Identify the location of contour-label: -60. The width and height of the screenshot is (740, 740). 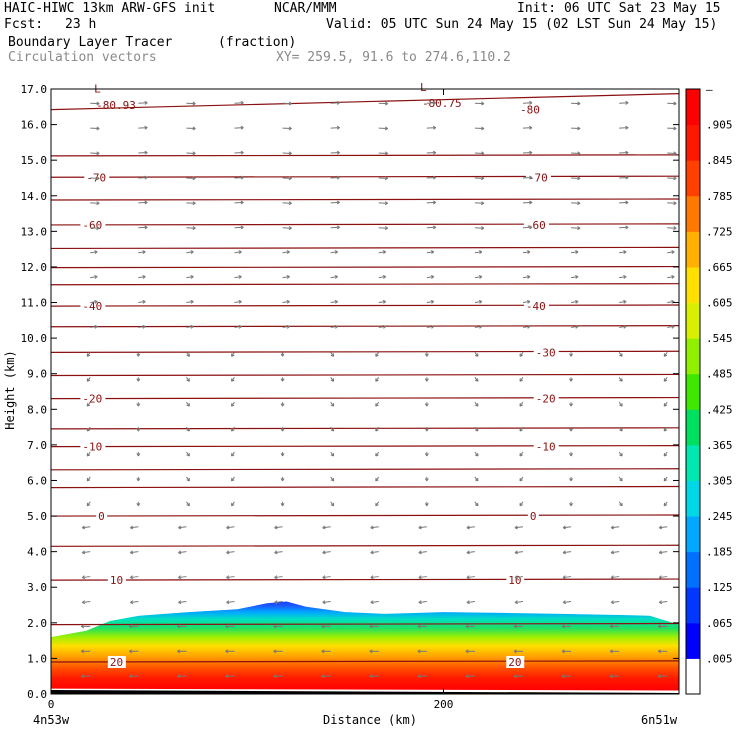
(92, 225).